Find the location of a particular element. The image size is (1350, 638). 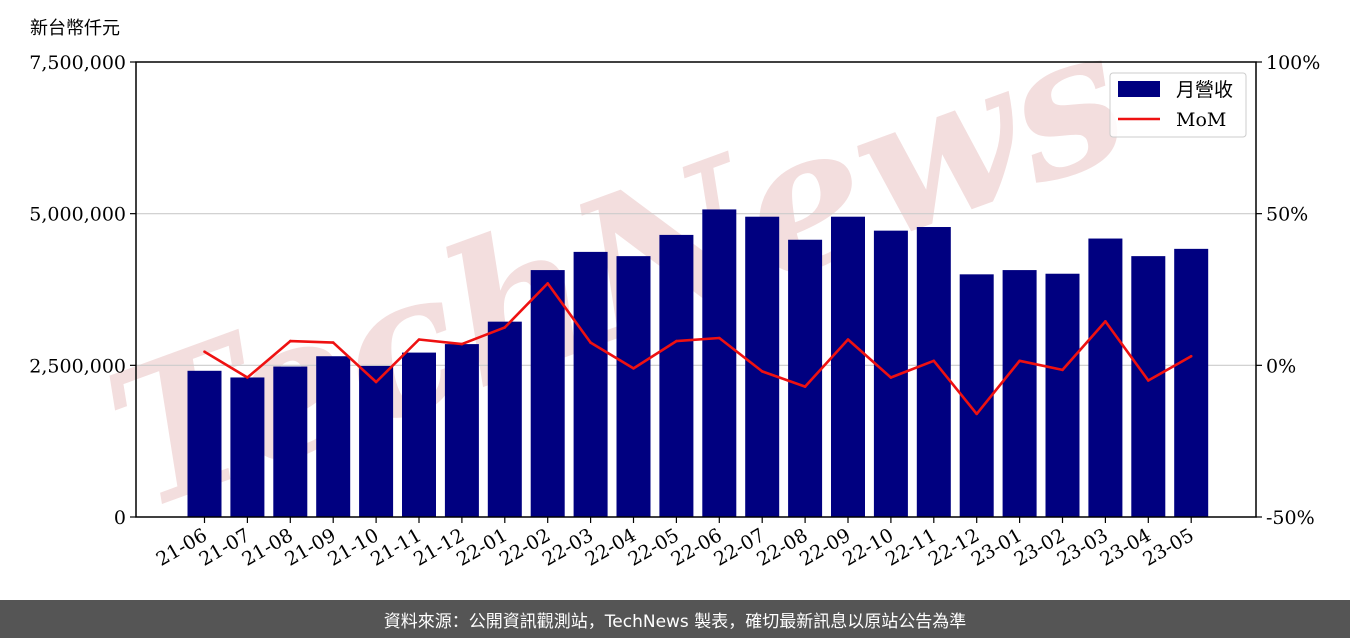

y-axis-unit-label: 新台幣仟元 is located at coordinates (75, 28).